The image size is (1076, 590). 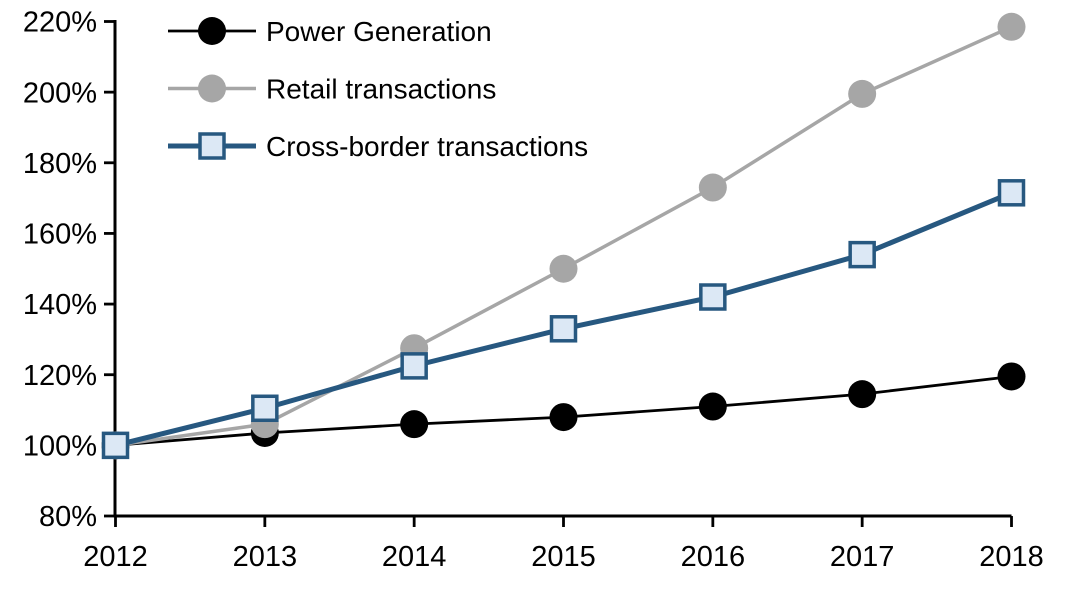 I want to click on x-axis-tick-label: 2015, so click(x=563, y=557).